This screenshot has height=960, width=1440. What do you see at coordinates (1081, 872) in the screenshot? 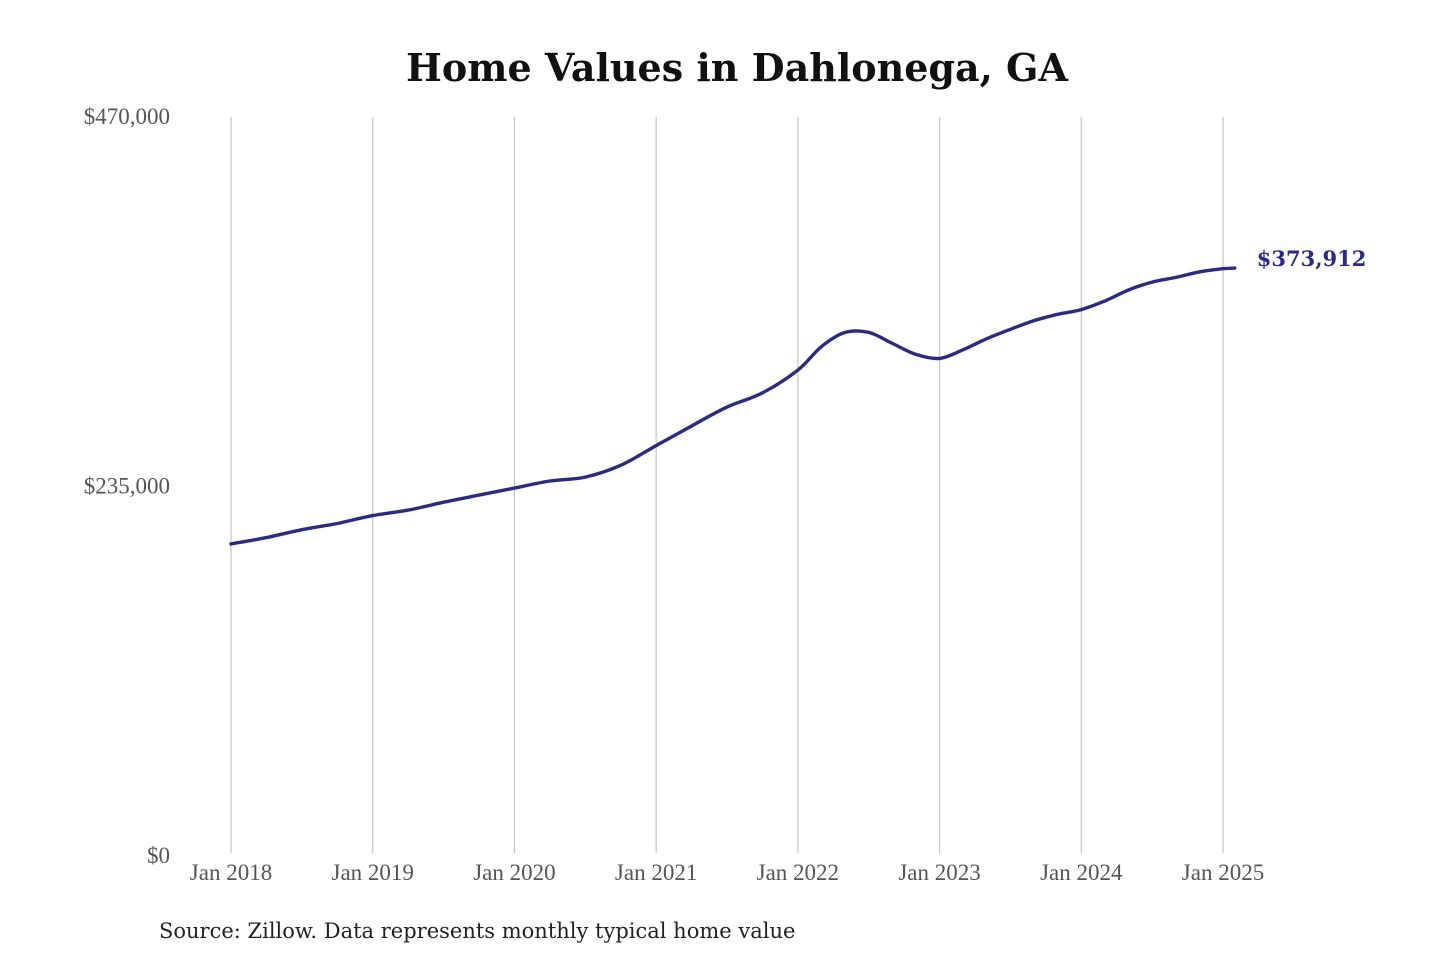
I see `x-tick-label: Jan 2024` at bounding box center [1081, 872].